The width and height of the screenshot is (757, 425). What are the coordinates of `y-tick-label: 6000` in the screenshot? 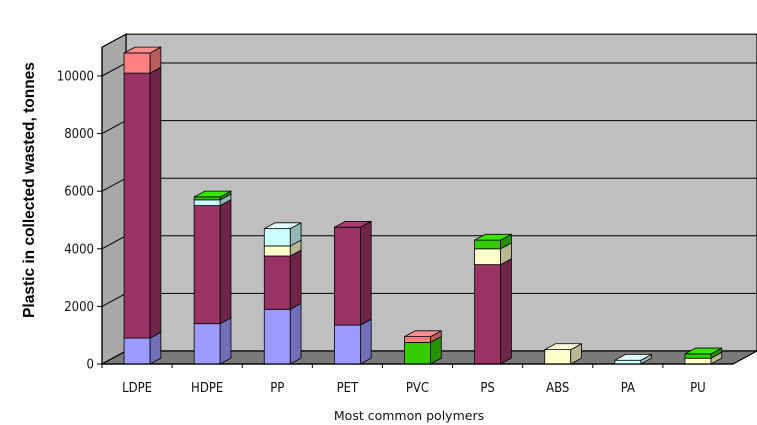 It's located at (79, 192).